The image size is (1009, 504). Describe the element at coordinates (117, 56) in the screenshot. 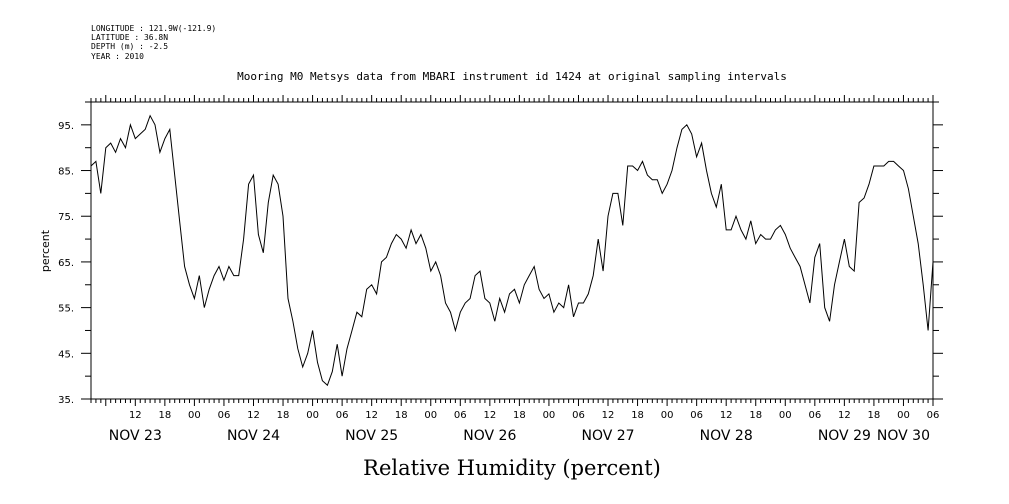

I see `meta-year: YEAR : 2010` at that location.